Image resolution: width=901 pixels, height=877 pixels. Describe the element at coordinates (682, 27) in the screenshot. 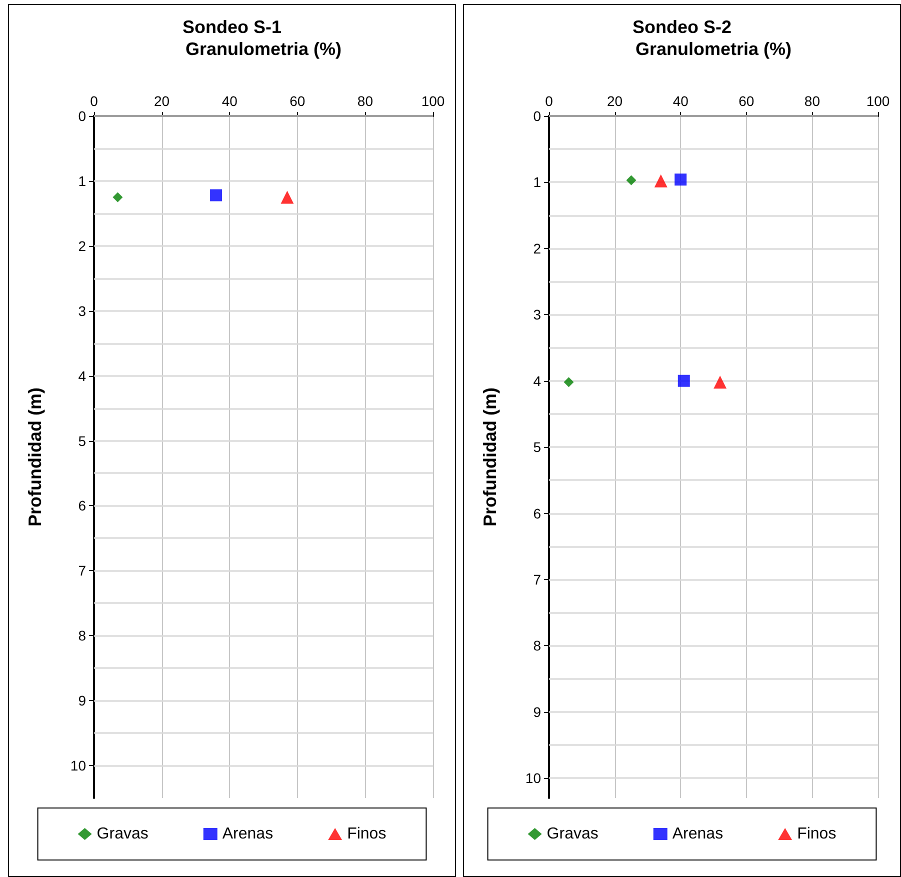

I see `chart-title: Sondeo S-2` at that location.